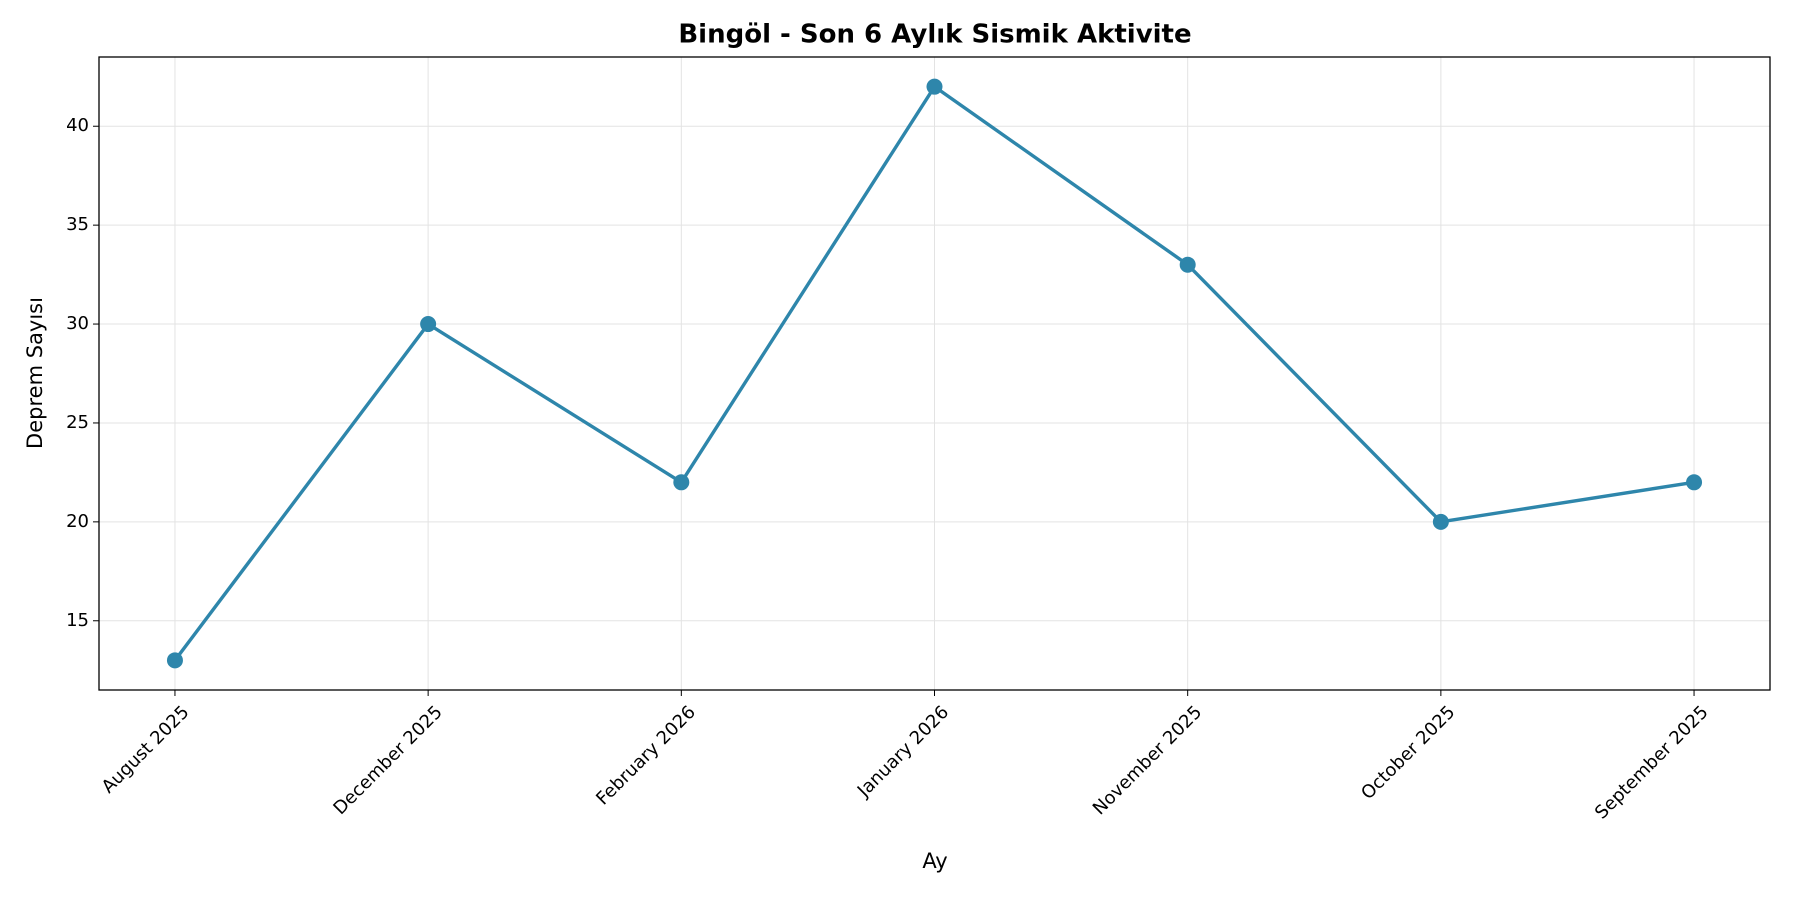 This screenshot has height=900, width=1800. Describe the element at coordinates (146, 750) in the screenshot. I see `x-tick-label: August 2025` at that location.